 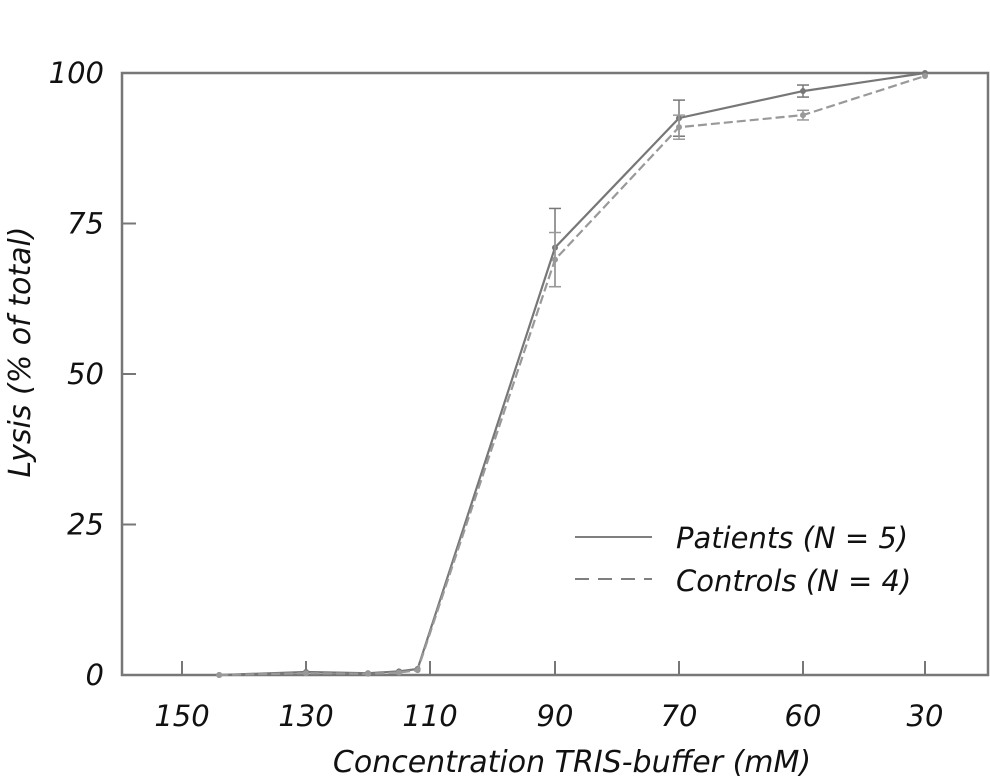 I want to click on legend-label-controls: Controls (N = 4), so click(x=793, y=581).